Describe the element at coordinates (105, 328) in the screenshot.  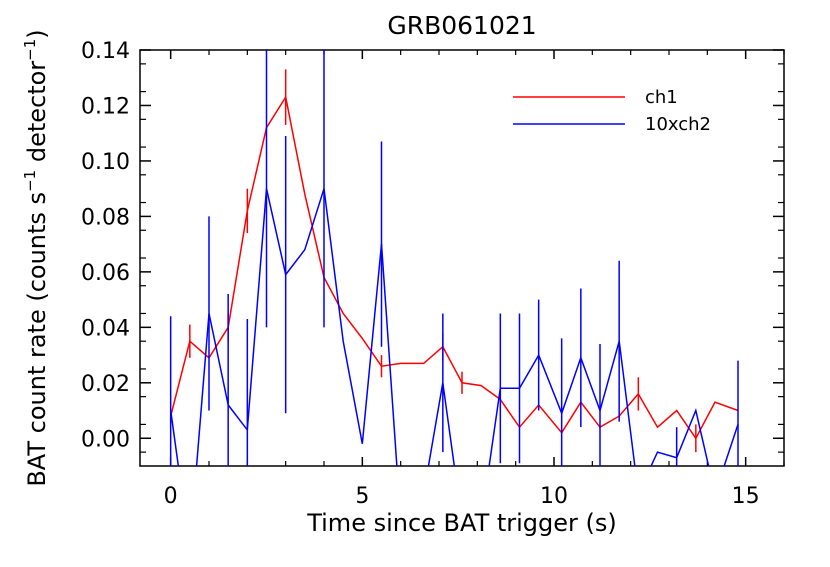
I see `y-tick-label: 0.04` at that location.